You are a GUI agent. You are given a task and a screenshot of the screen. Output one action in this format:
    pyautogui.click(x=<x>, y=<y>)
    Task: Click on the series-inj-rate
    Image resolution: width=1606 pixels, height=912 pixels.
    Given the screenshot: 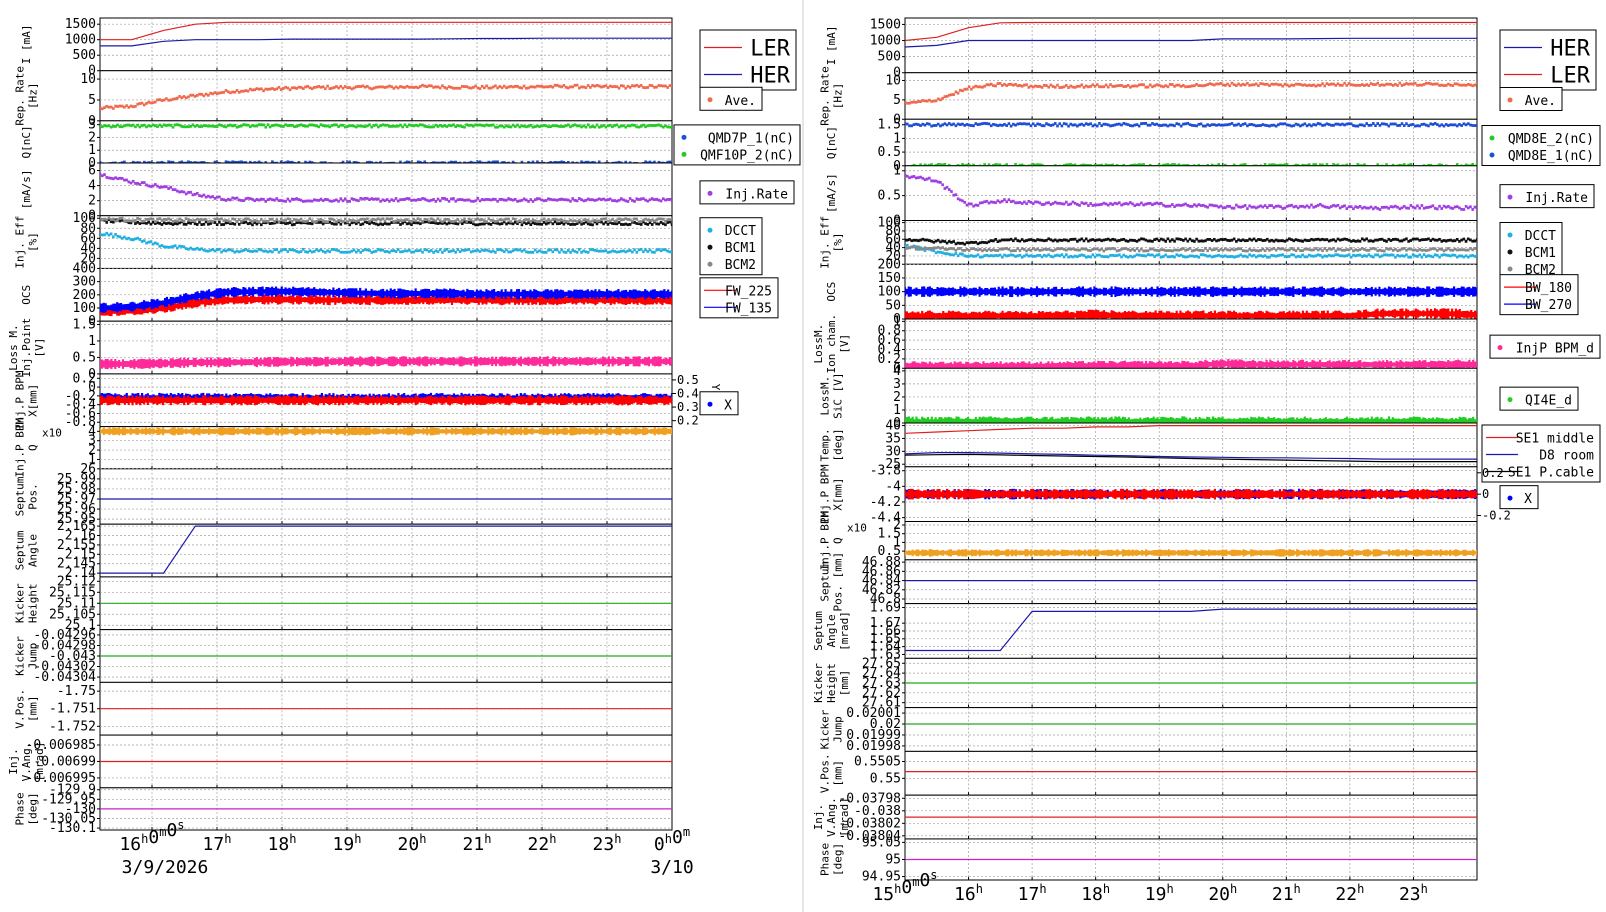 What is the action you would take?
    pyautogui.click(x=386, y=187)
    